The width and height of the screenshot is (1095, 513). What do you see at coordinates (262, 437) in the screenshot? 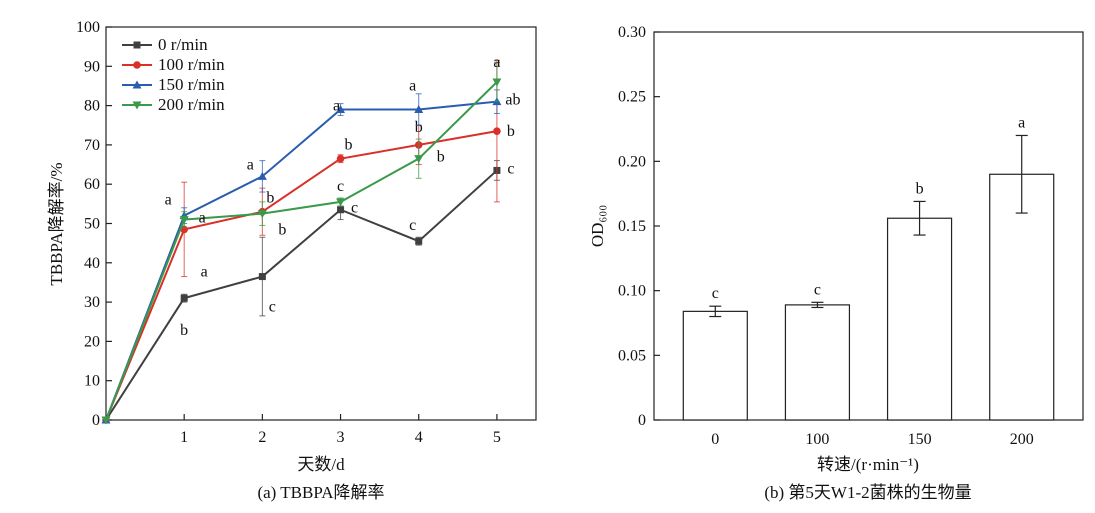
I see `x-tick-label-a: 2` at bounding box center [262, 437].